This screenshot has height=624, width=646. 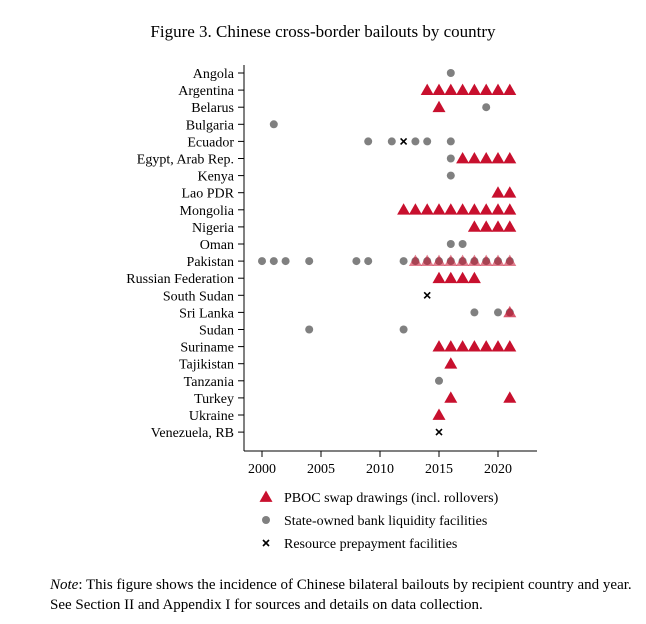 I want to click on y-tick-label: Russian Federation, so click(x=180, y=279).